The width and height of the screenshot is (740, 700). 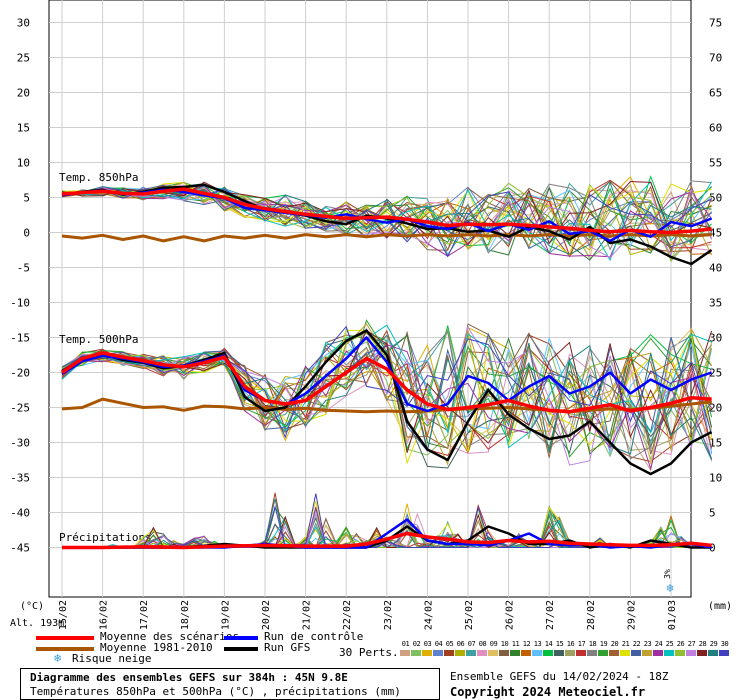 What do you see at coordinates (23, 268) in the screenshot?
I see `left-tick-label: -5` at bounding box center [23, 268].